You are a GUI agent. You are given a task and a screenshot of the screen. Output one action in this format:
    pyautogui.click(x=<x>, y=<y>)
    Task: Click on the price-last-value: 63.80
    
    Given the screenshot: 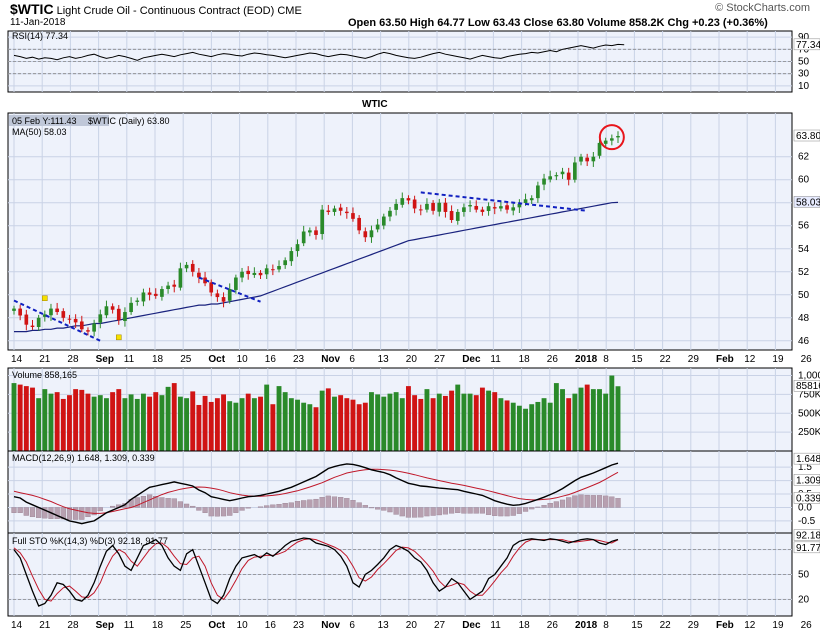 What is the action you would take?
    pyautogui.click(x=808, y=136)
    